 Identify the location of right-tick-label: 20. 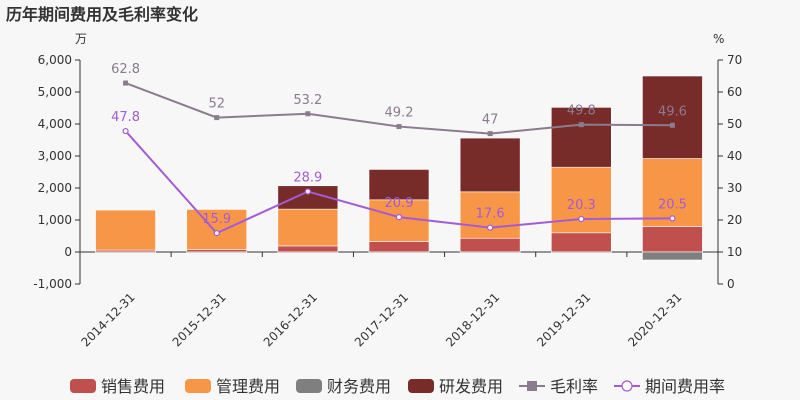
(734, 220).